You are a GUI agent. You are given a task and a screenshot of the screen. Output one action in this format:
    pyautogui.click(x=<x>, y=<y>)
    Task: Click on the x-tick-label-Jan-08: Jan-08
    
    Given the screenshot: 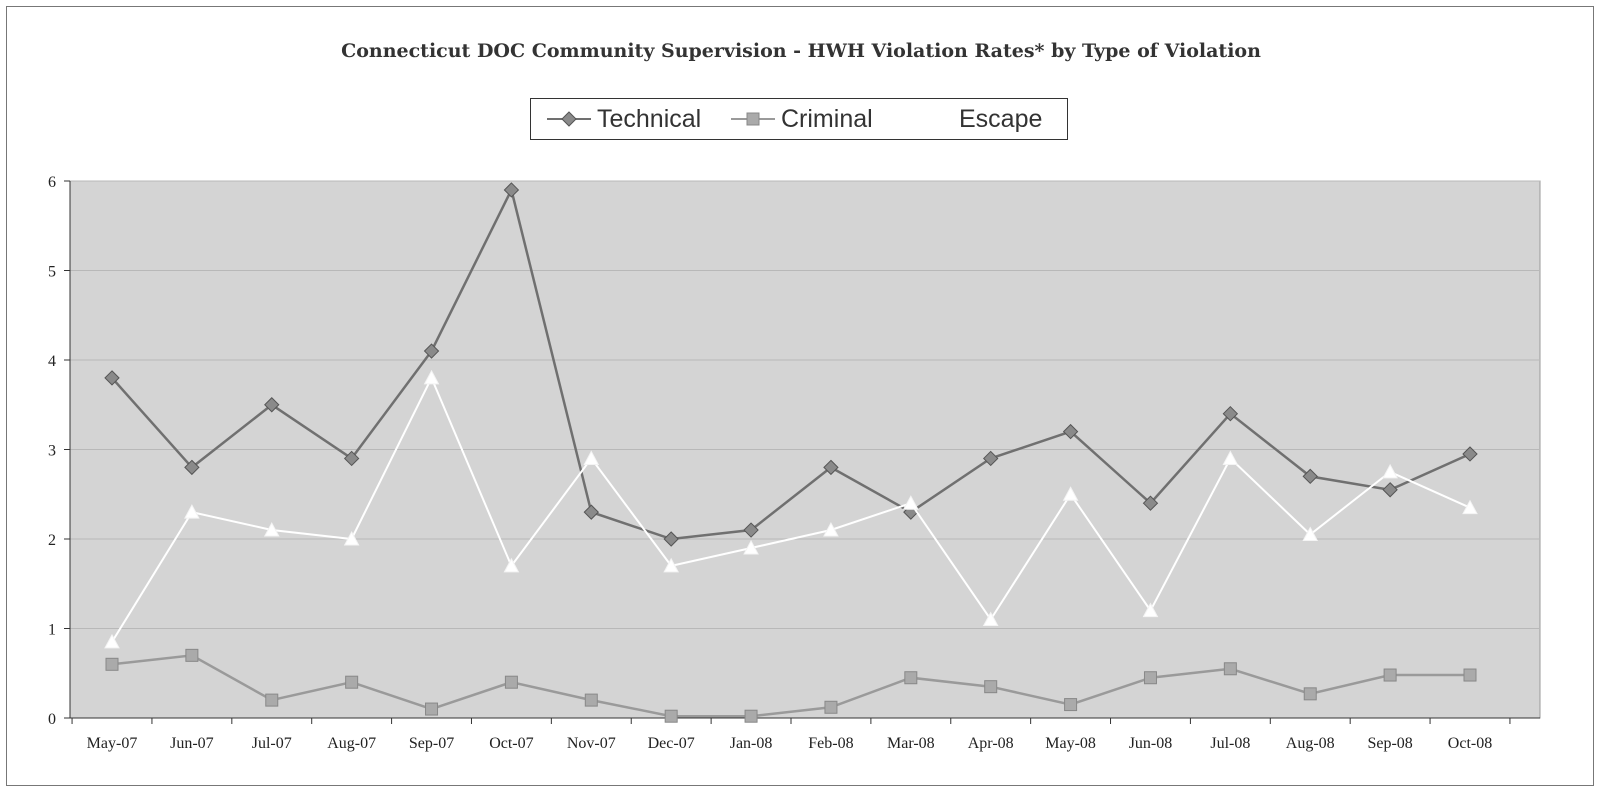 What is the action you would take?
    pyautogui.click(x=751, y=743)
    